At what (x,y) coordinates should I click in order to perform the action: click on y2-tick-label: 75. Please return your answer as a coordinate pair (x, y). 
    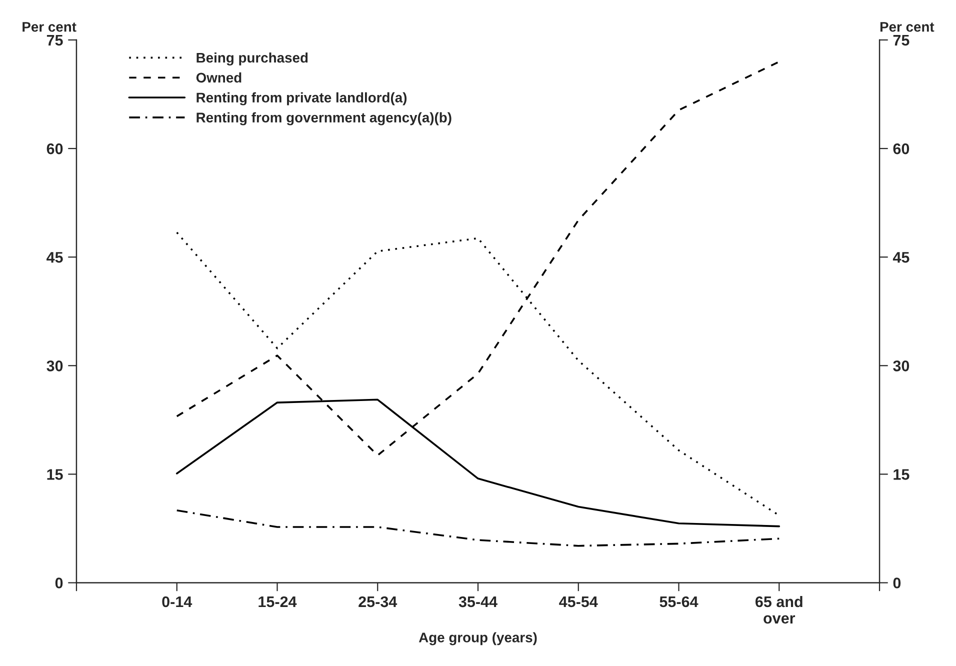
    Looking at the image, I should click on (901, 40).